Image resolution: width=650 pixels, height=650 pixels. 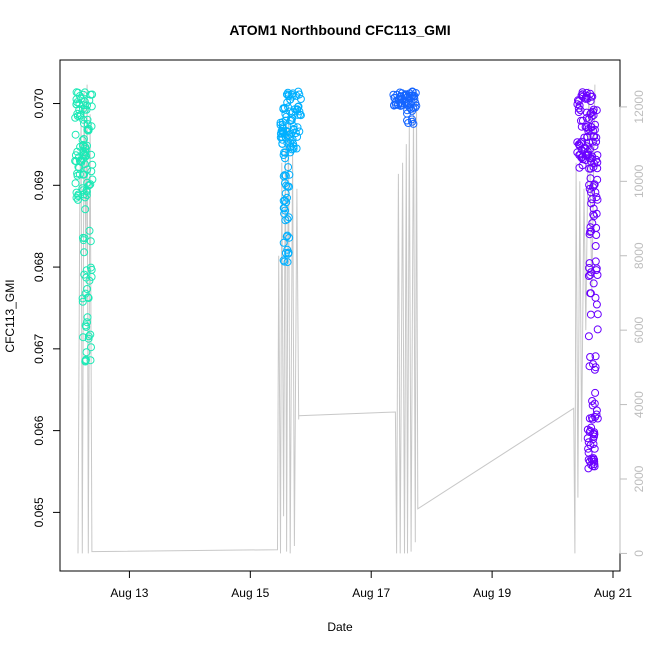 What do you see at coordinates (250, 593) in the screenshot?
I see `x-tick-label: Aug 15` at bounding box center [250, 593].